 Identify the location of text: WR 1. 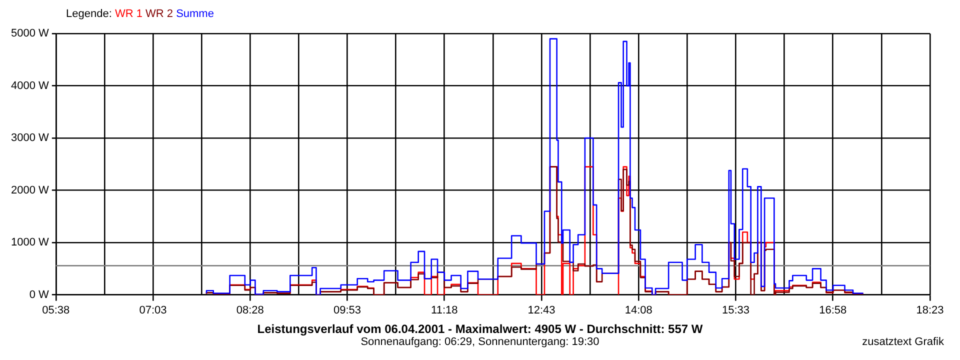
(129, 14).